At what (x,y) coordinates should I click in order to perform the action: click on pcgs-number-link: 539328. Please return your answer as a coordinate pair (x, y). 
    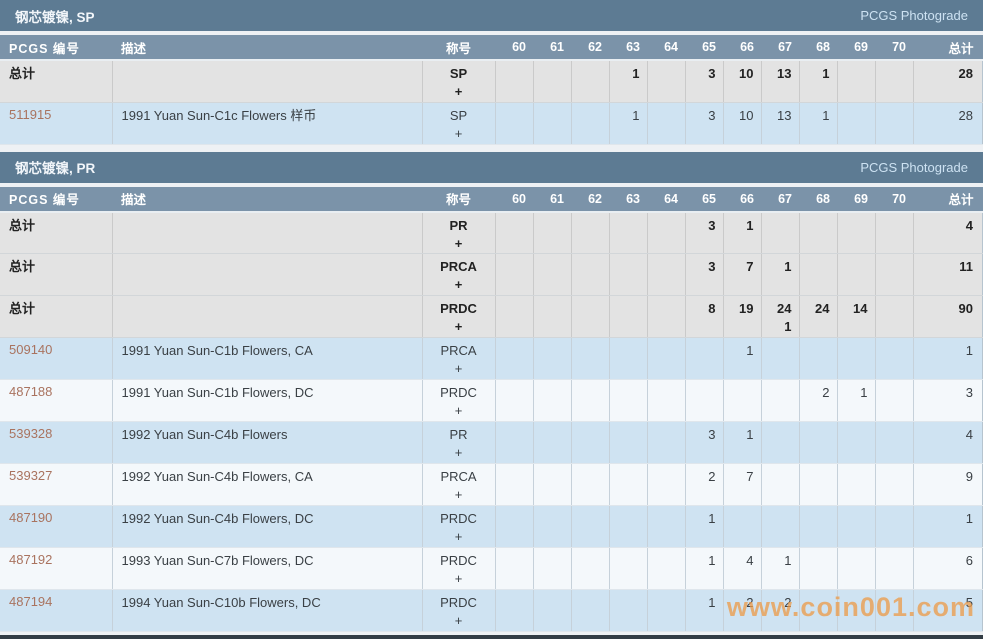
    Looking at the image, I should click on (31, 433).